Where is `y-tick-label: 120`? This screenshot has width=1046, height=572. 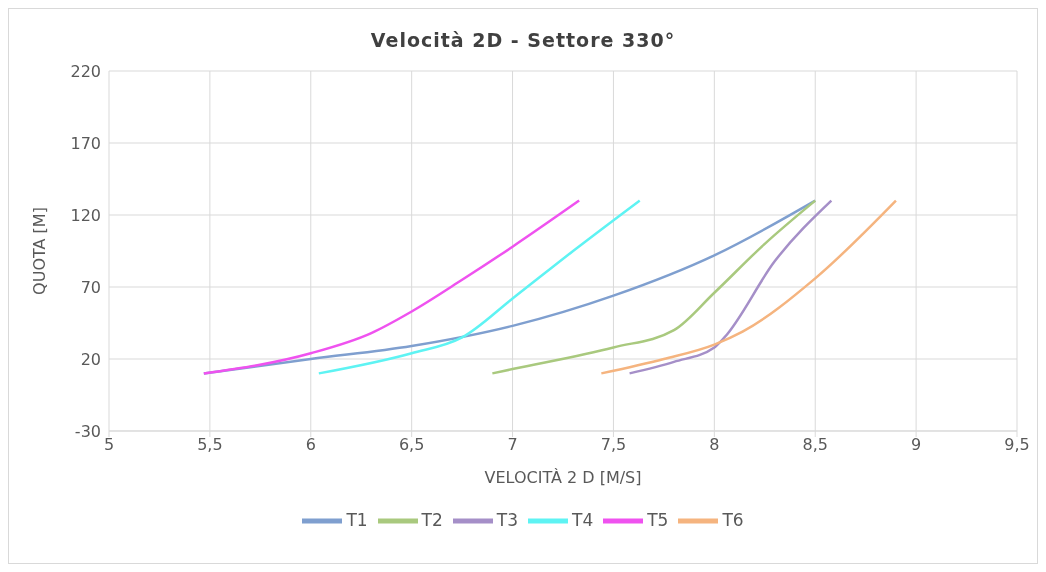 y-tick-label: 120 is located at coordinates (85, 215).